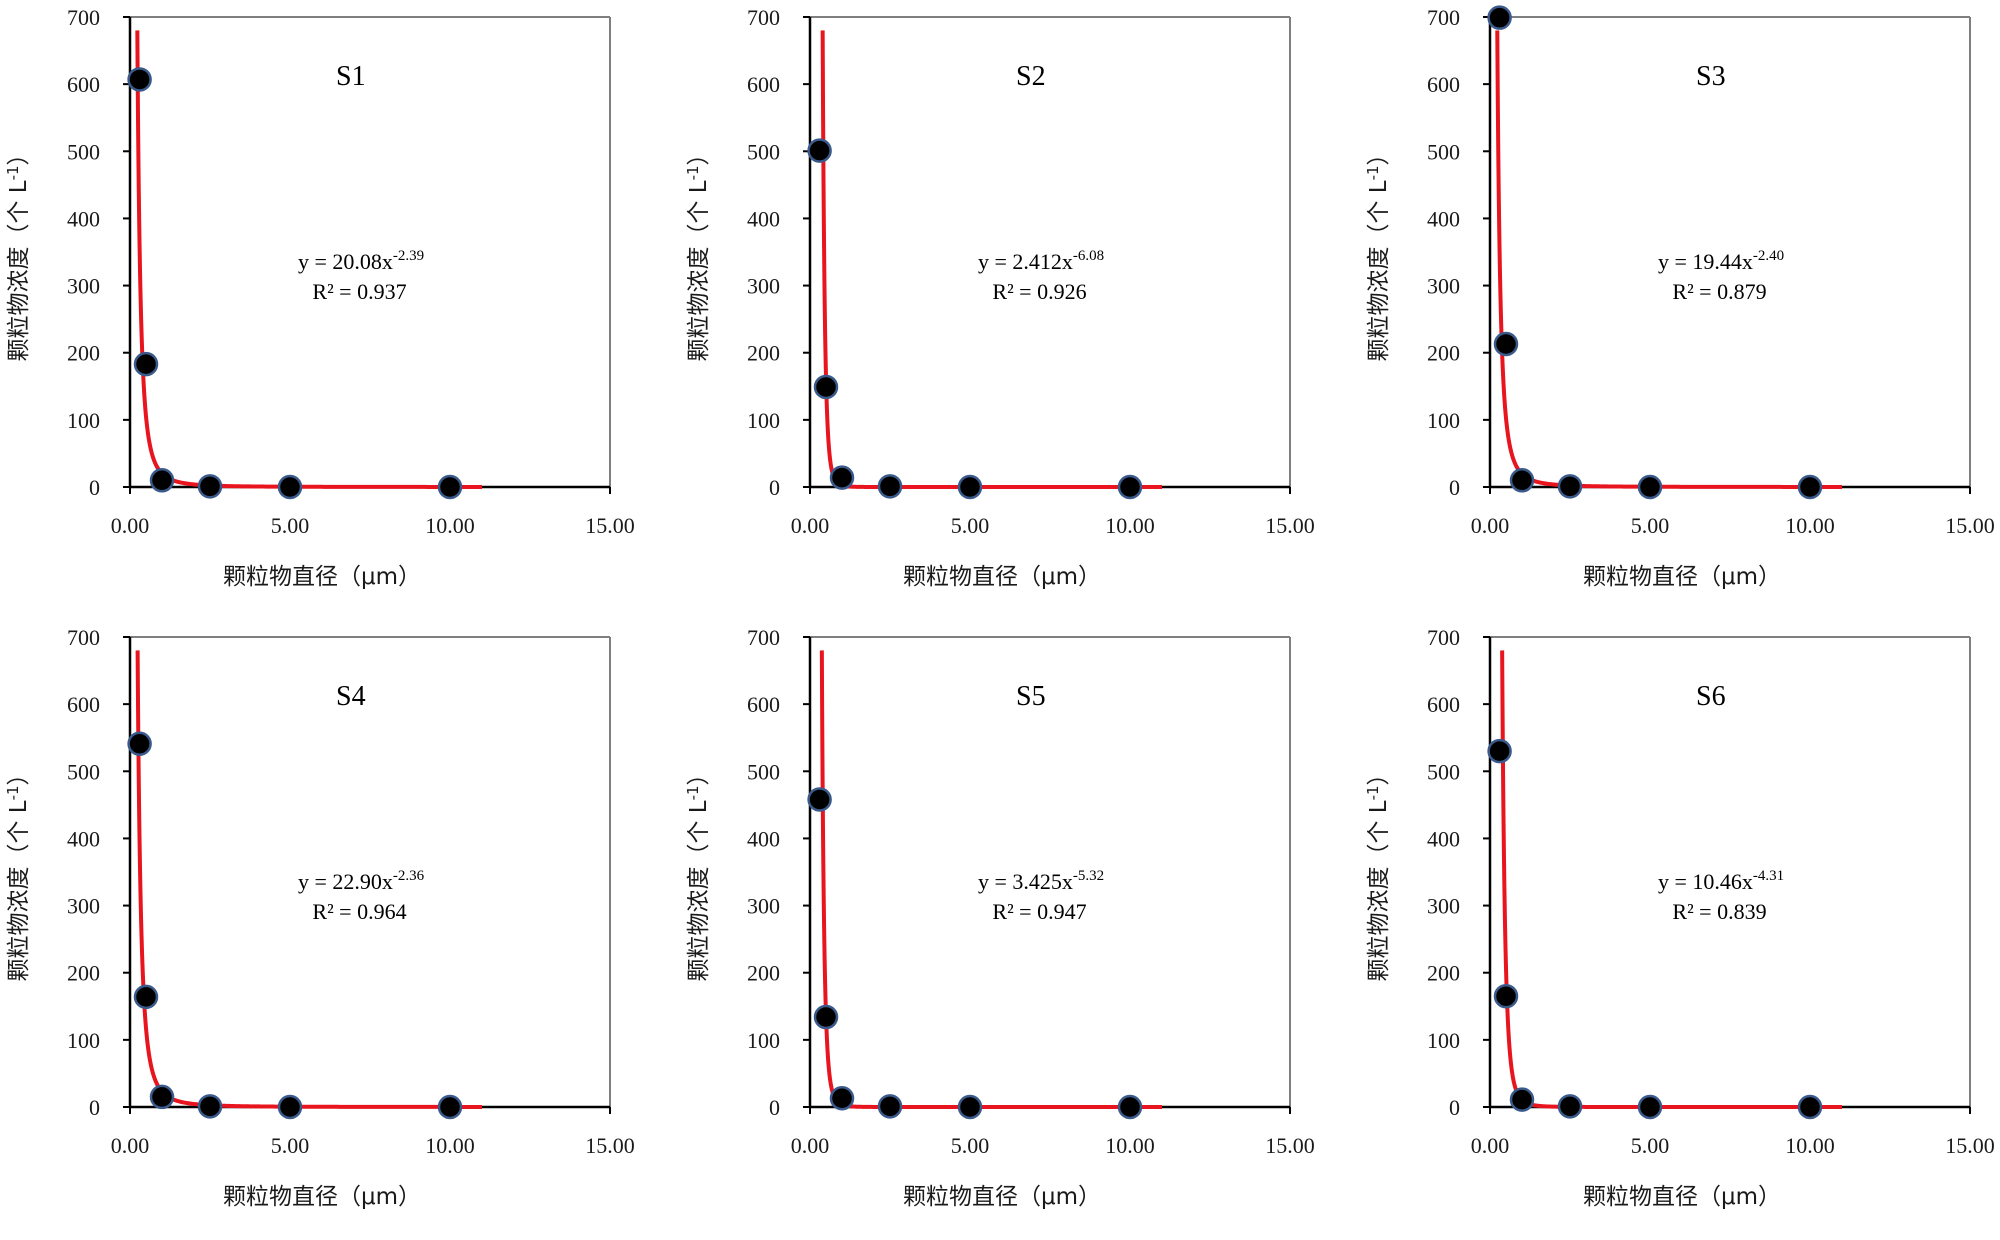 The width and height of the screenshot is (2000, 1240). Describe the element at coordinates (359, 911) in the screenshot. I see `fit-r-squared: R² = 0.964` at that location.